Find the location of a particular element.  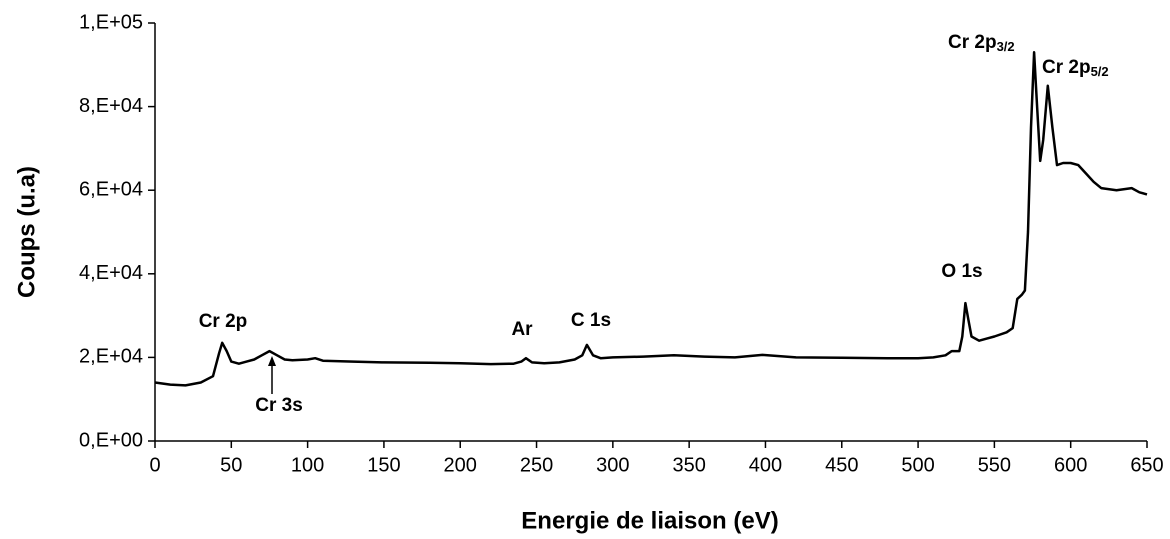

x-tick-label: 550 is located at coordinates (994, 465).